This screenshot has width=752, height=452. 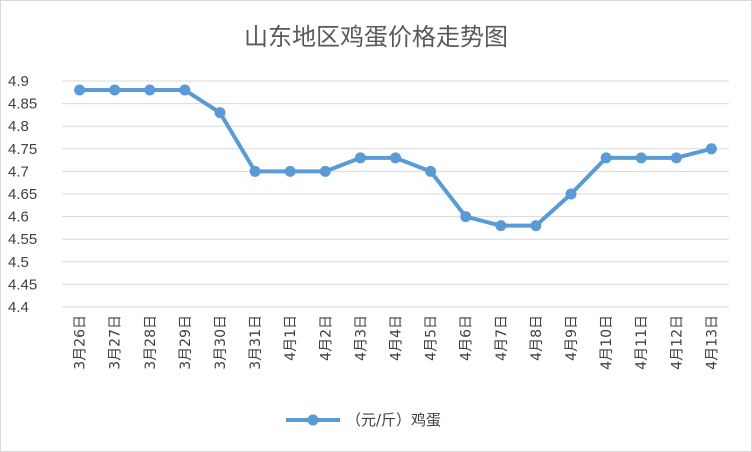 What do you see at coordinates (18, 126) in the screenshot?
I see `y-tick-label: 4.8` at bounding box center [18, 126].